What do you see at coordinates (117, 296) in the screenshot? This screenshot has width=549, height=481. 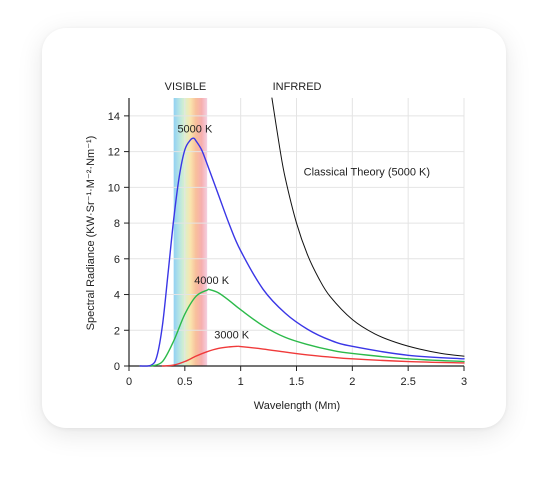 I see `y-tick-label: 4` at bounding box center [117, 296].